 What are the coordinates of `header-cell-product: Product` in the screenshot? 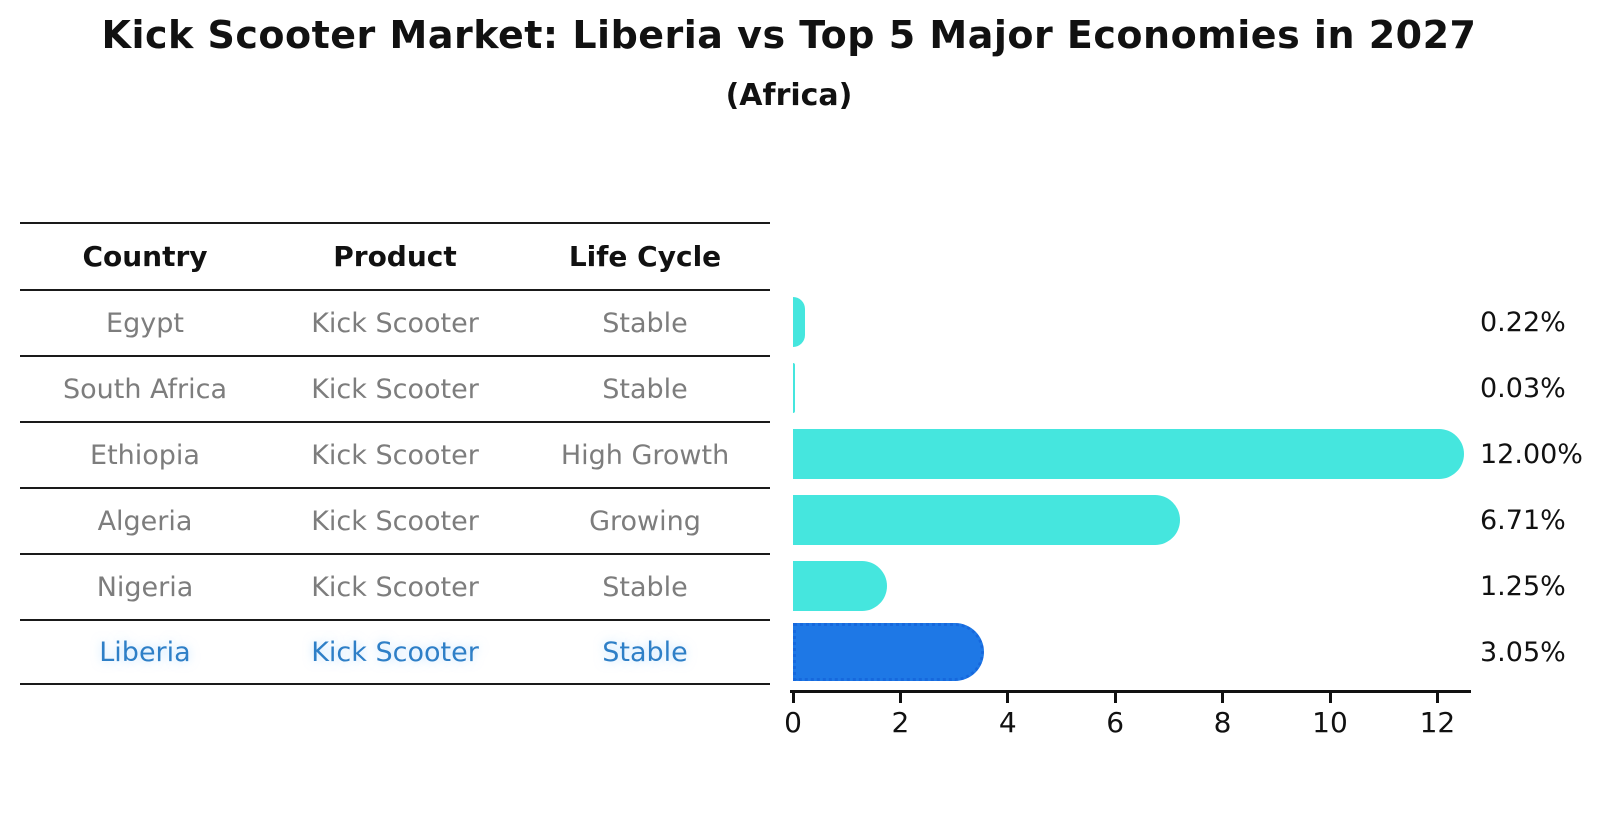 It's located at (395, 256).